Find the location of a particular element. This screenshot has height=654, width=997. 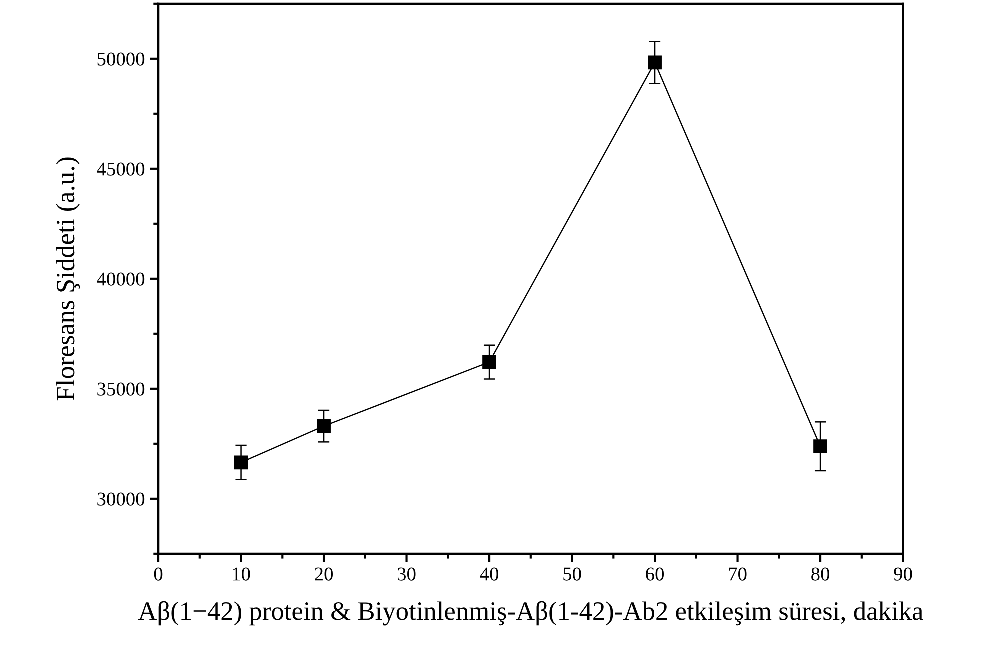

x-tick-label: 80 is located at coordinates (821, 574).